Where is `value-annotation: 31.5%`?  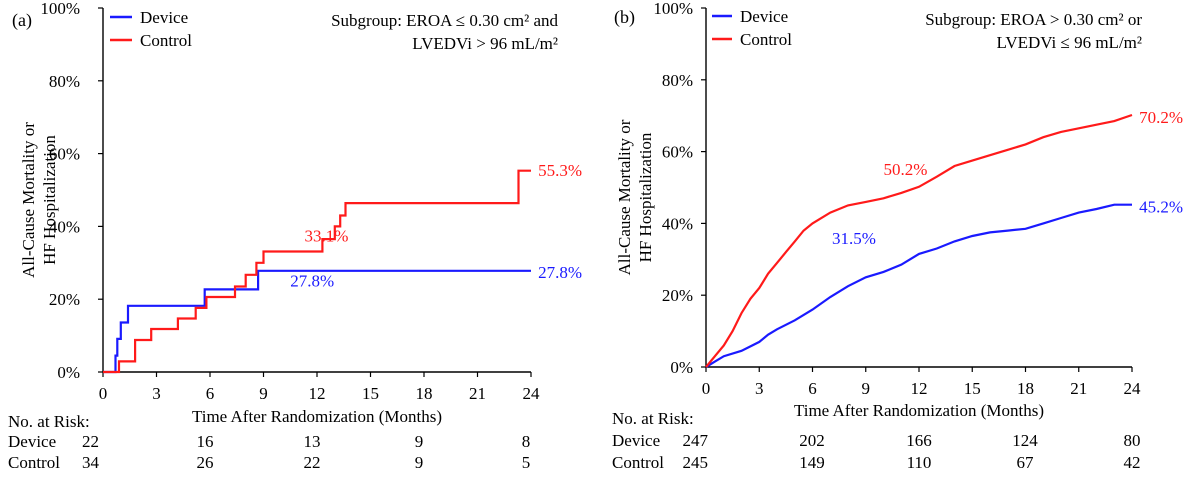
value-annotation: 31.5% is located at coordinates (854, 238).